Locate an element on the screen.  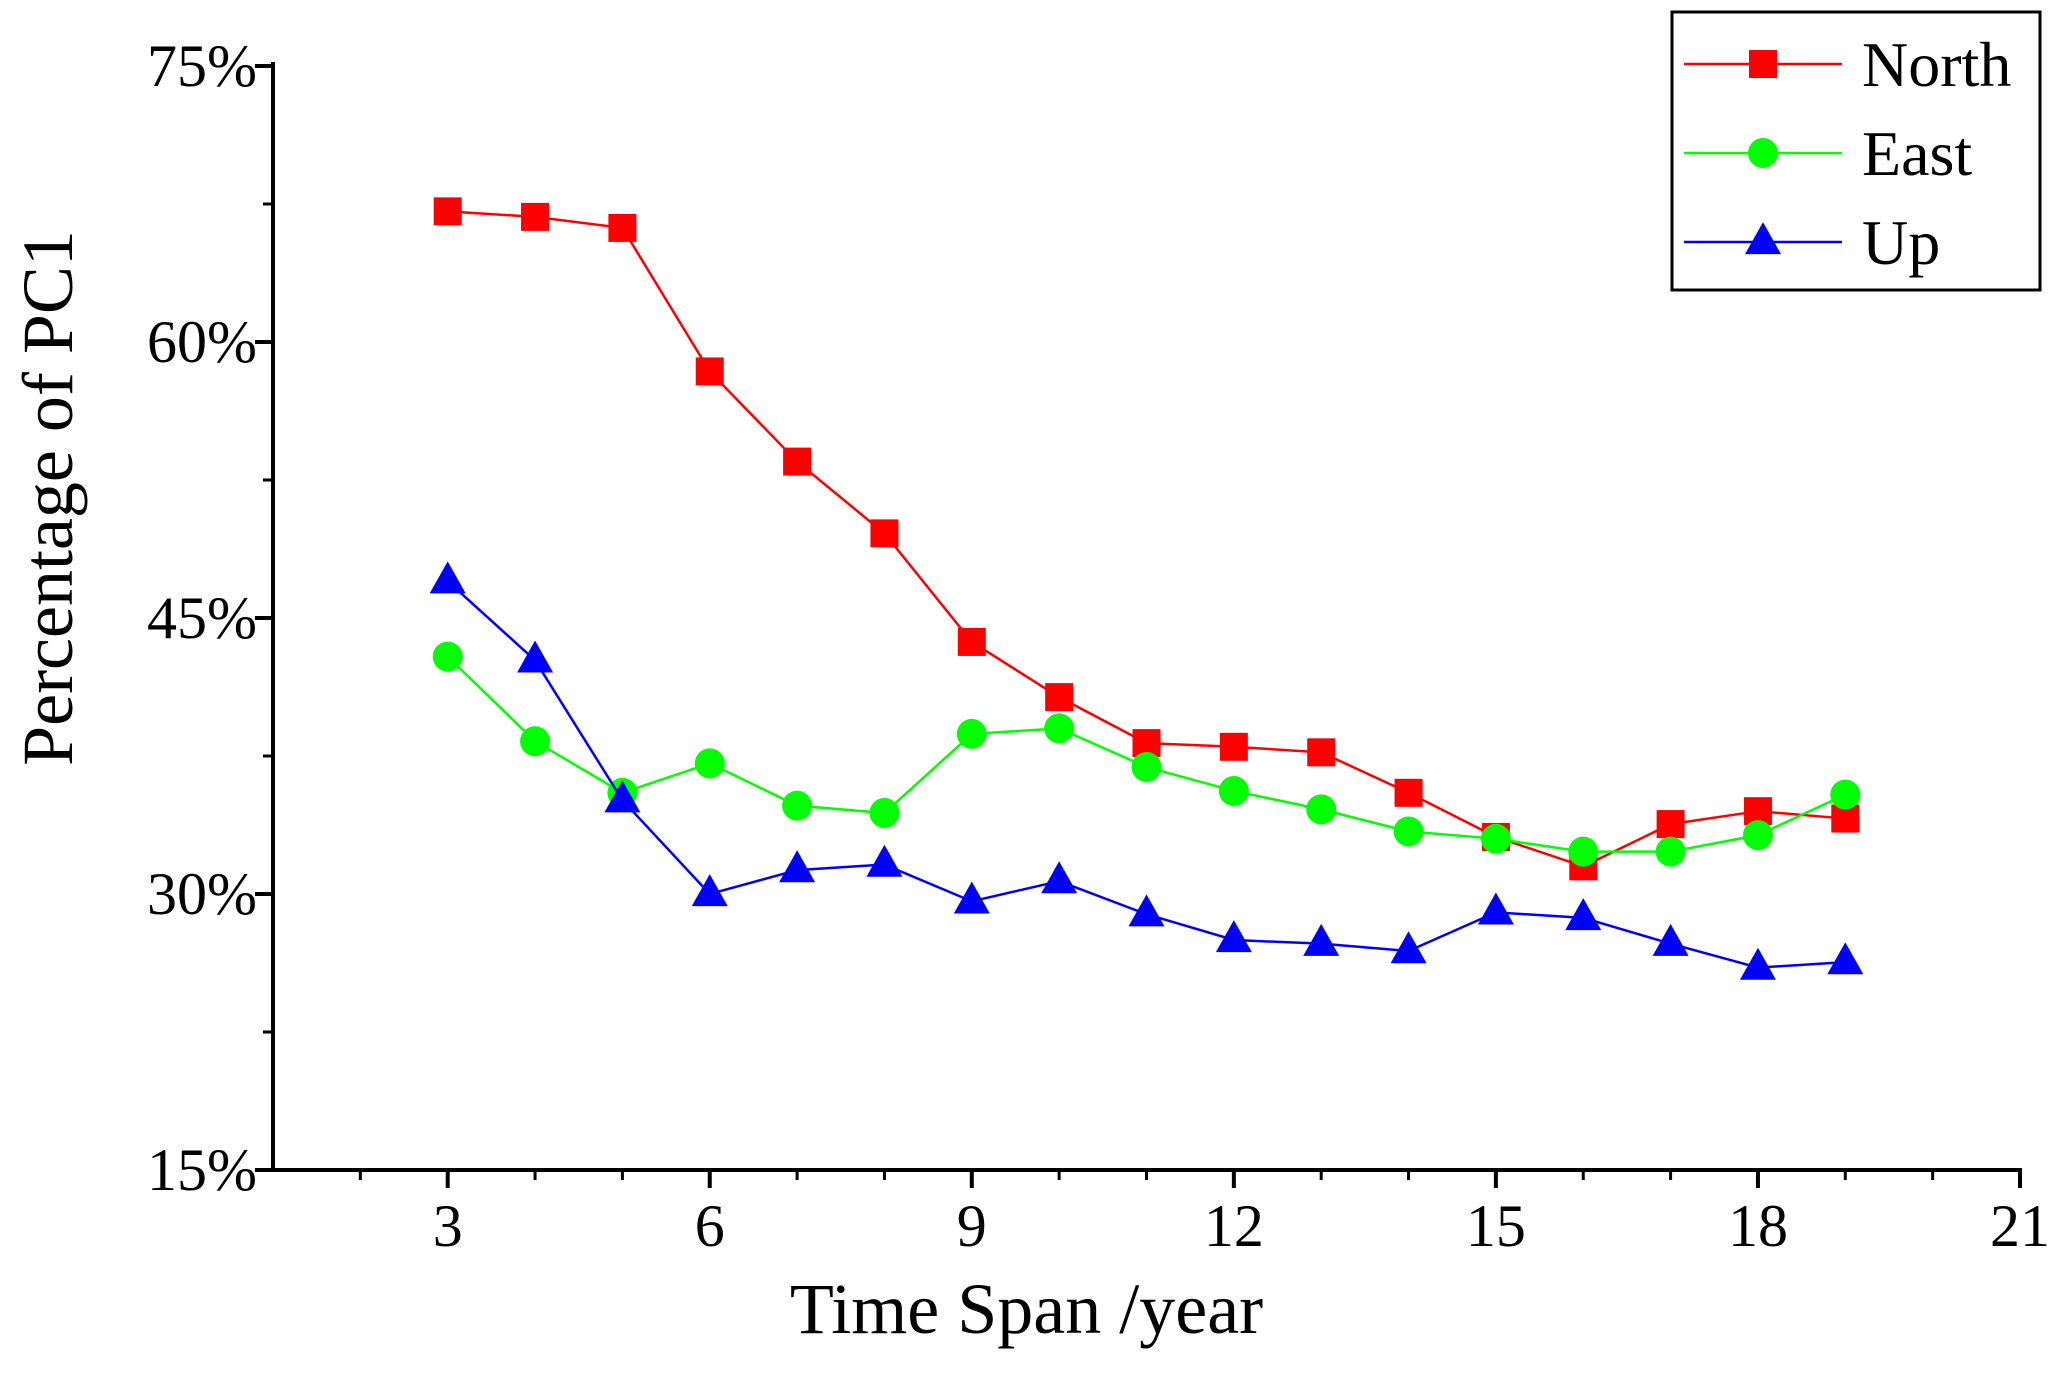
legend-box is located at coordinates (1856, 151).